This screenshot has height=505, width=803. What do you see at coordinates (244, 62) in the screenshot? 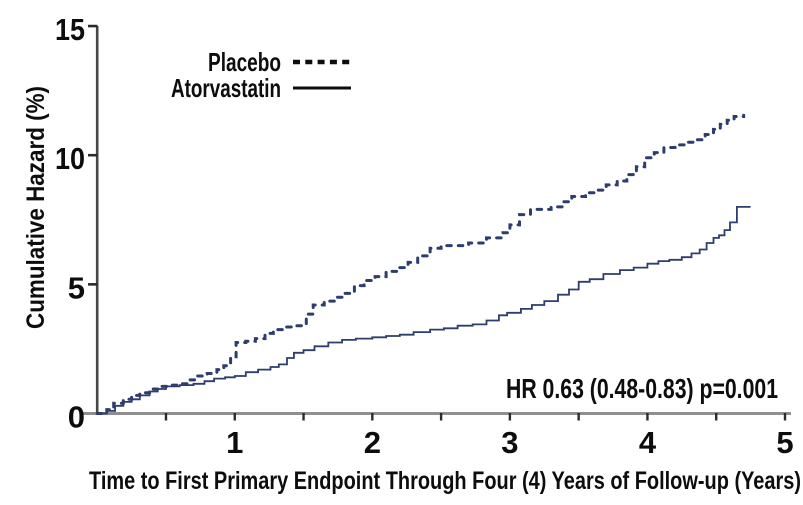
I see `legend-label-placebo: Placebo` at bounding box center [244, 62].